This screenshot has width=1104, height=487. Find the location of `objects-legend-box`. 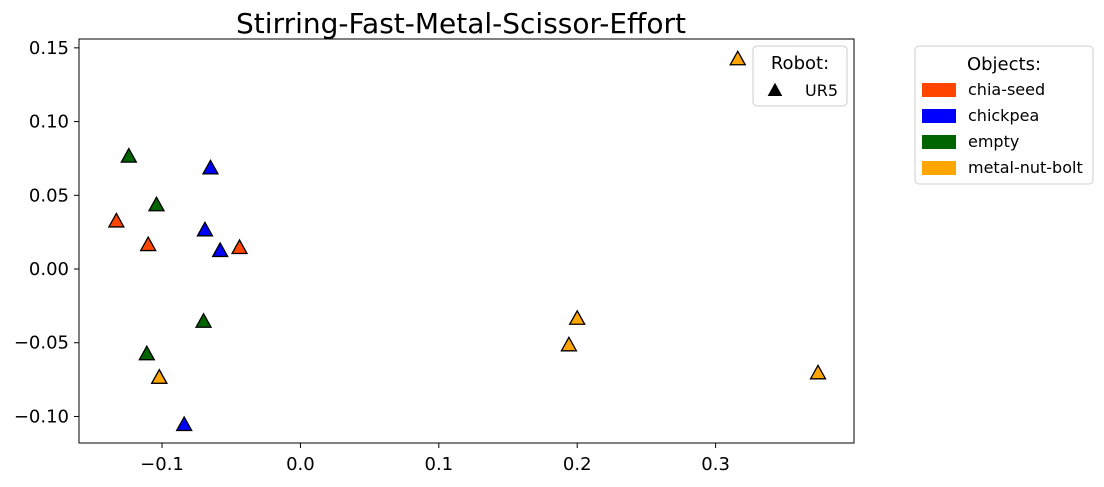

objects-legend-box is located at coordinates (1004, 115).